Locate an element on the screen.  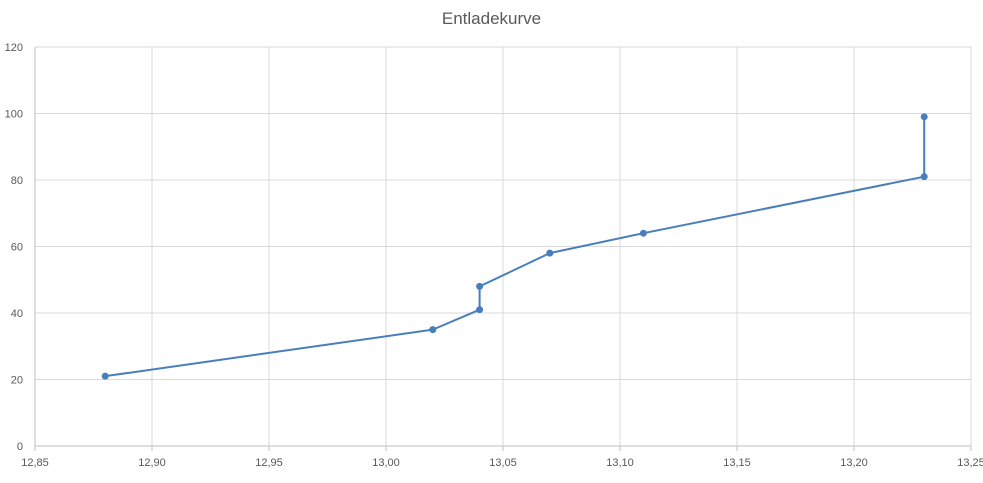
x-tick-label: 13,10 is located at coordinates (620, 463).